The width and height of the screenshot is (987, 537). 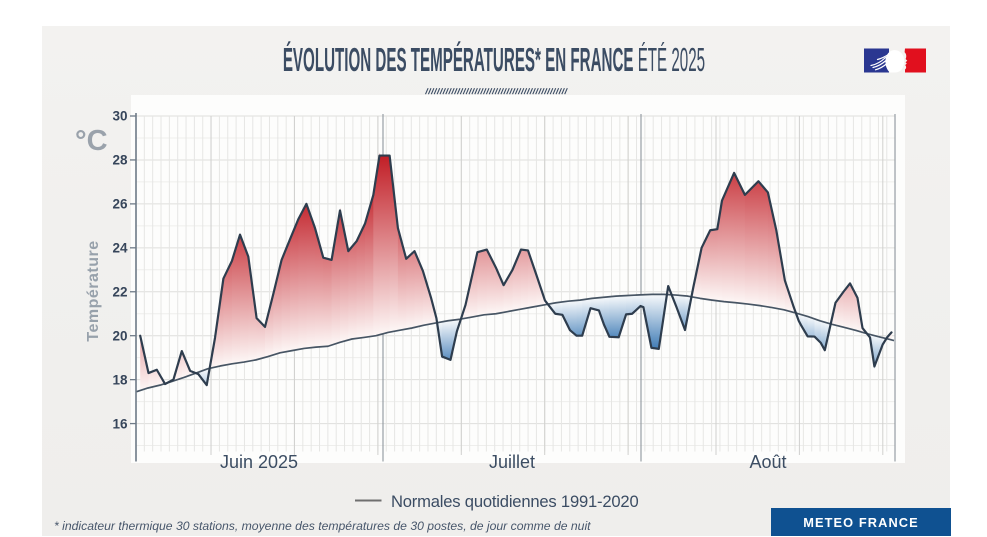 What do you see at coordinates (93, 290) in the screenshot?
I see `svg-text: Température` at bounding box center [93, 290].